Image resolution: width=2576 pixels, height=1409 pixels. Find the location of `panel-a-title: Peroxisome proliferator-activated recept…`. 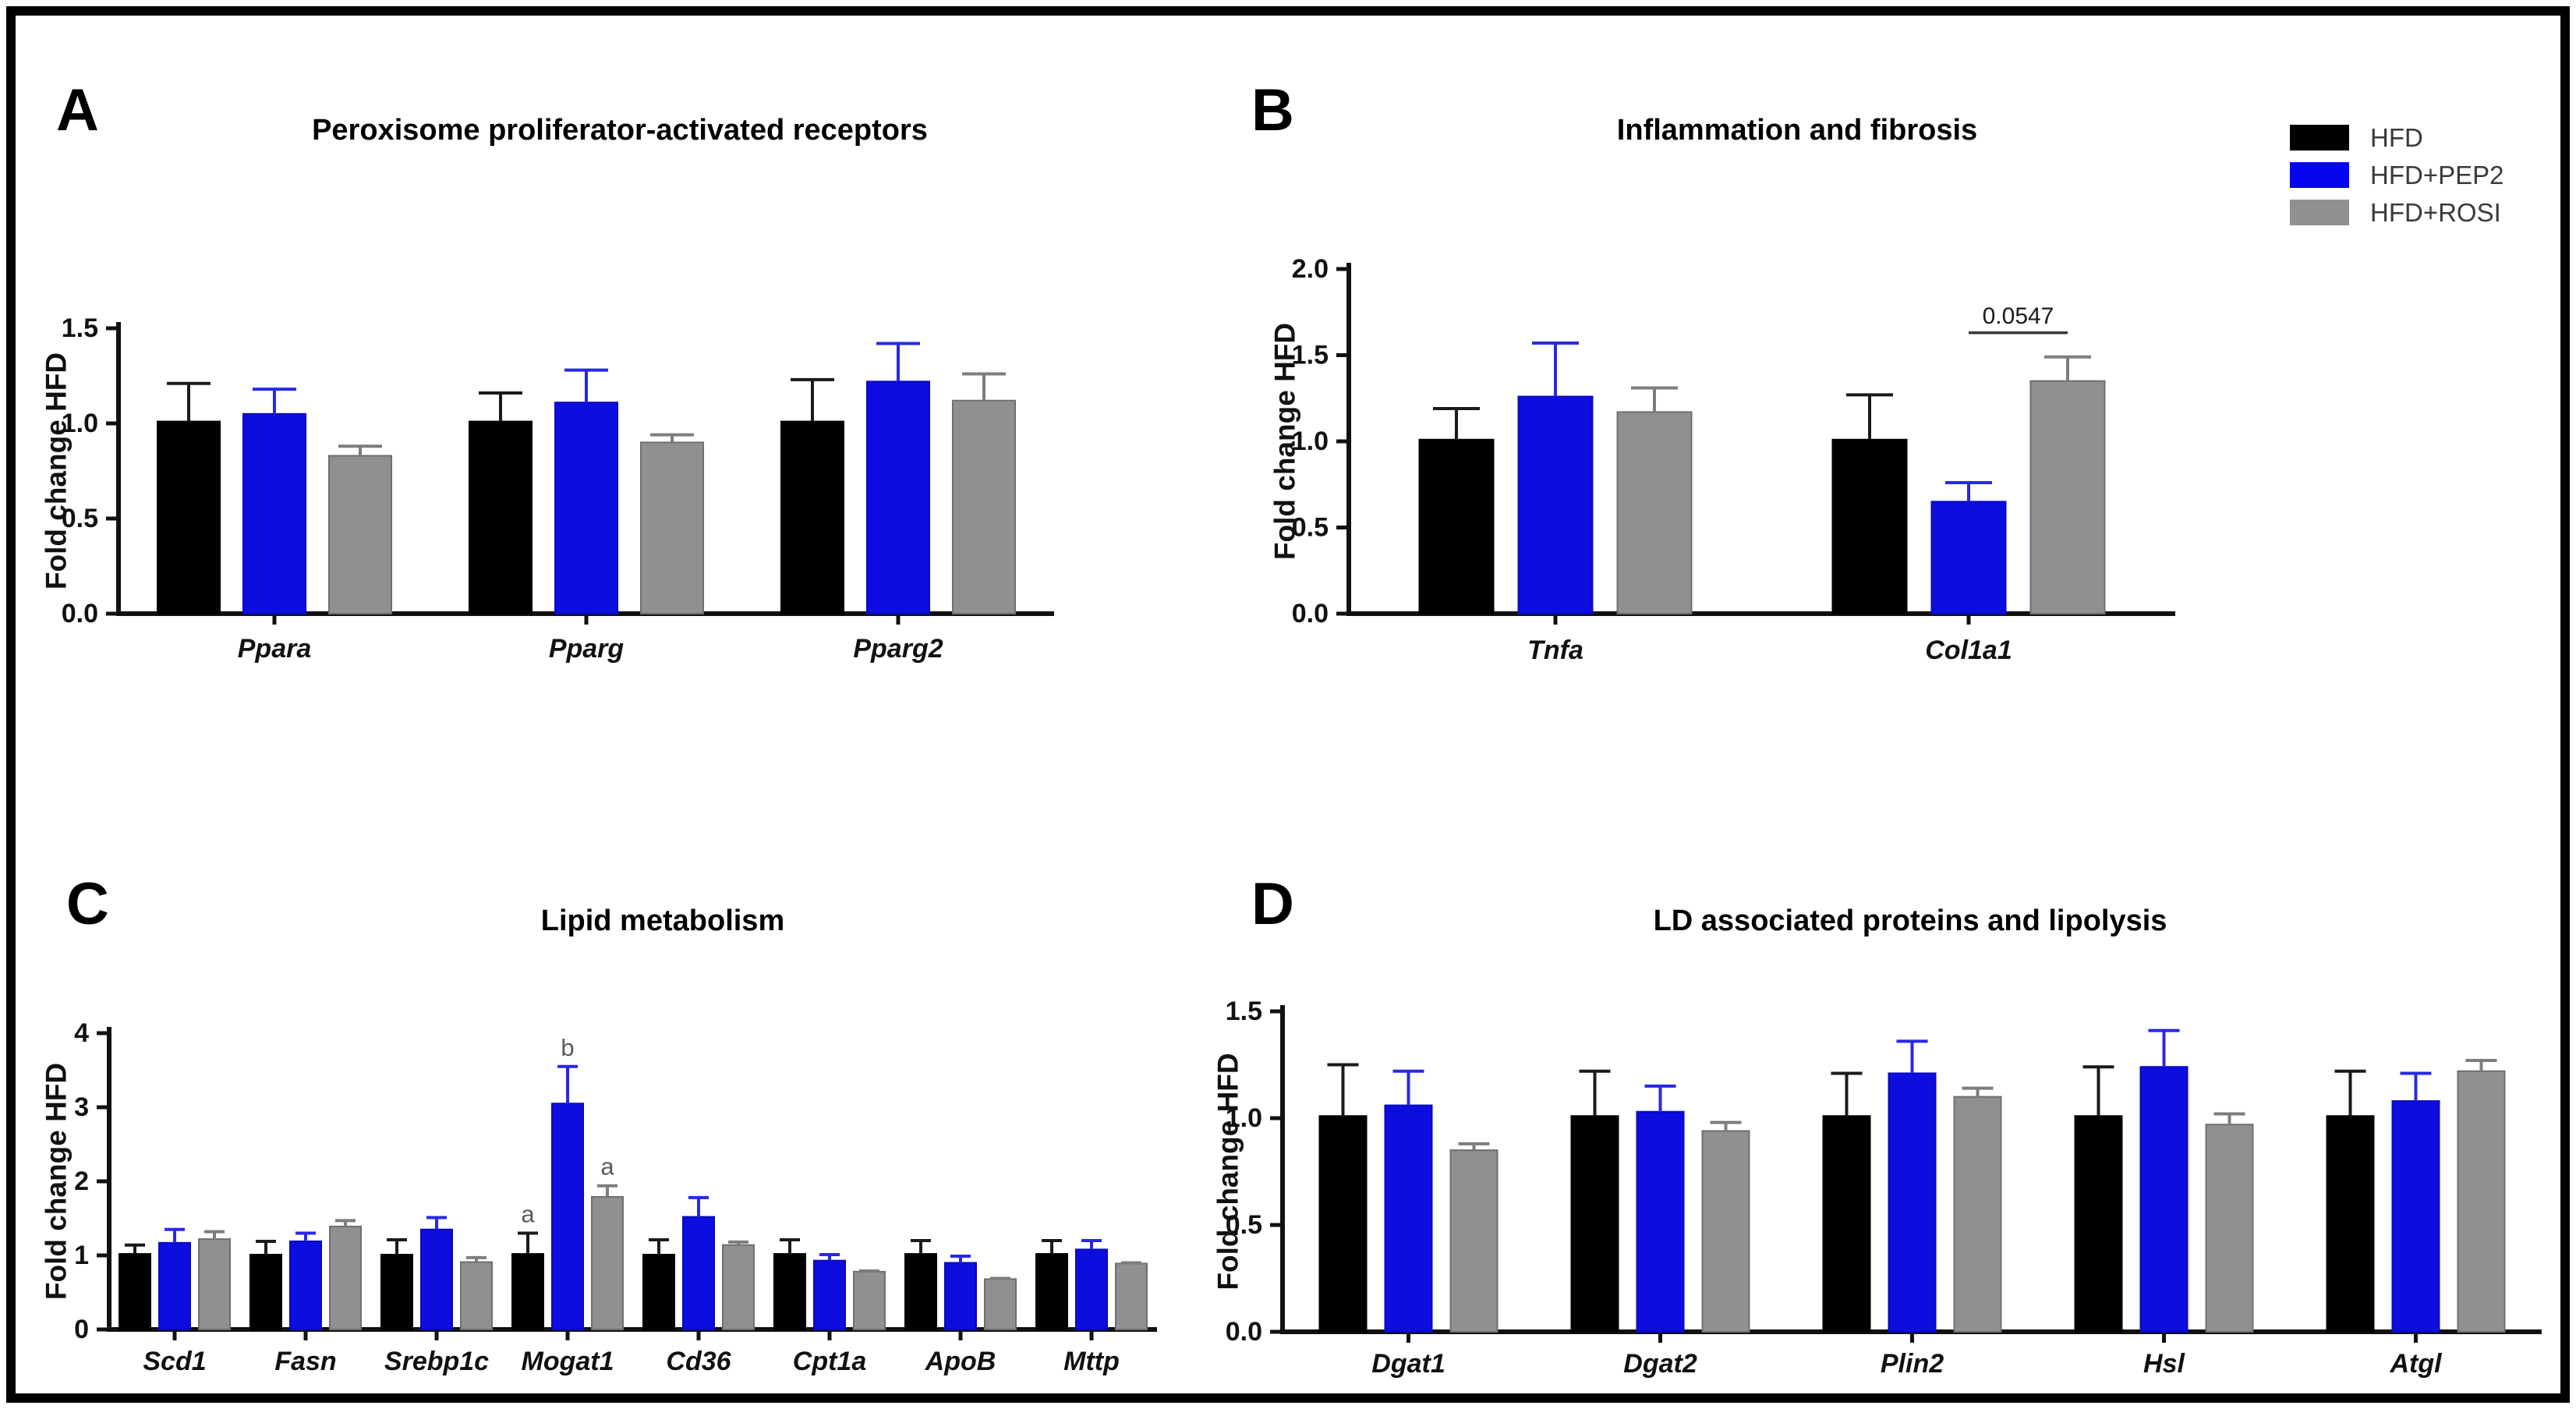

panel-a-title: Peroxisome proliferator-activated recept… is located at coordinates (620, 130).